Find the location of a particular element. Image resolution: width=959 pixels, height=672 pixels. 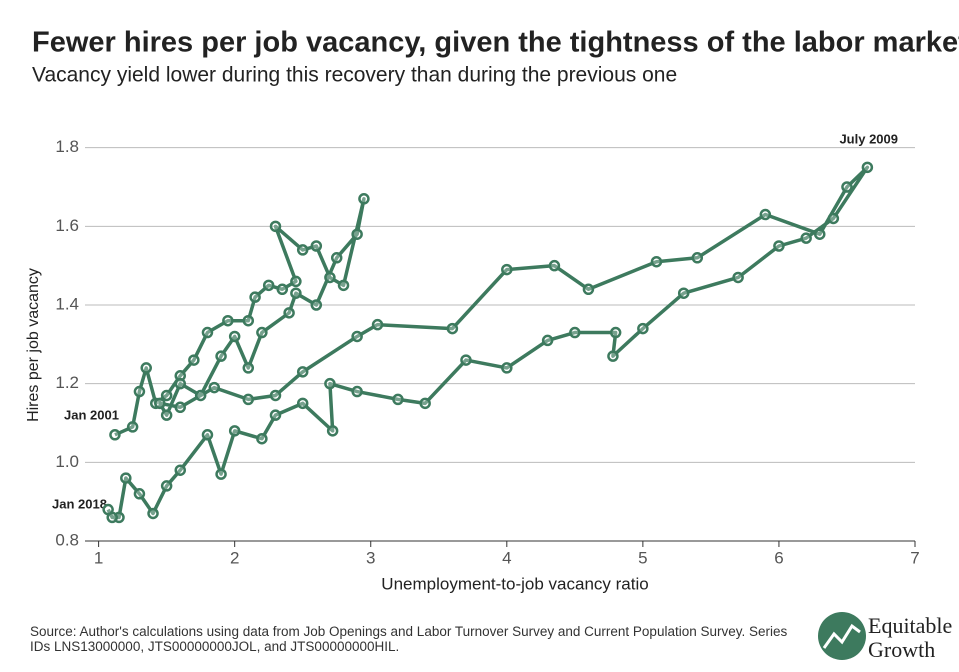

x-tick-label: 7 is located at coordinates (914, 557).